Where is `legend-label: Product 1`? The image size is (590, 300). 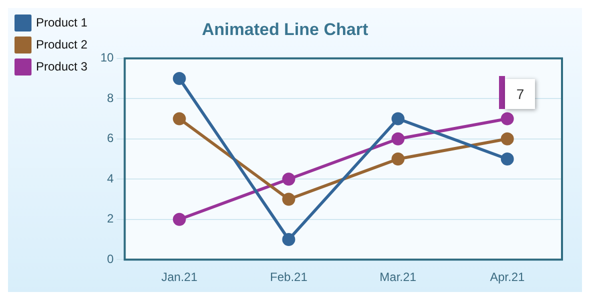 legend-label: Product 1 is located at coordinates (62, 22).